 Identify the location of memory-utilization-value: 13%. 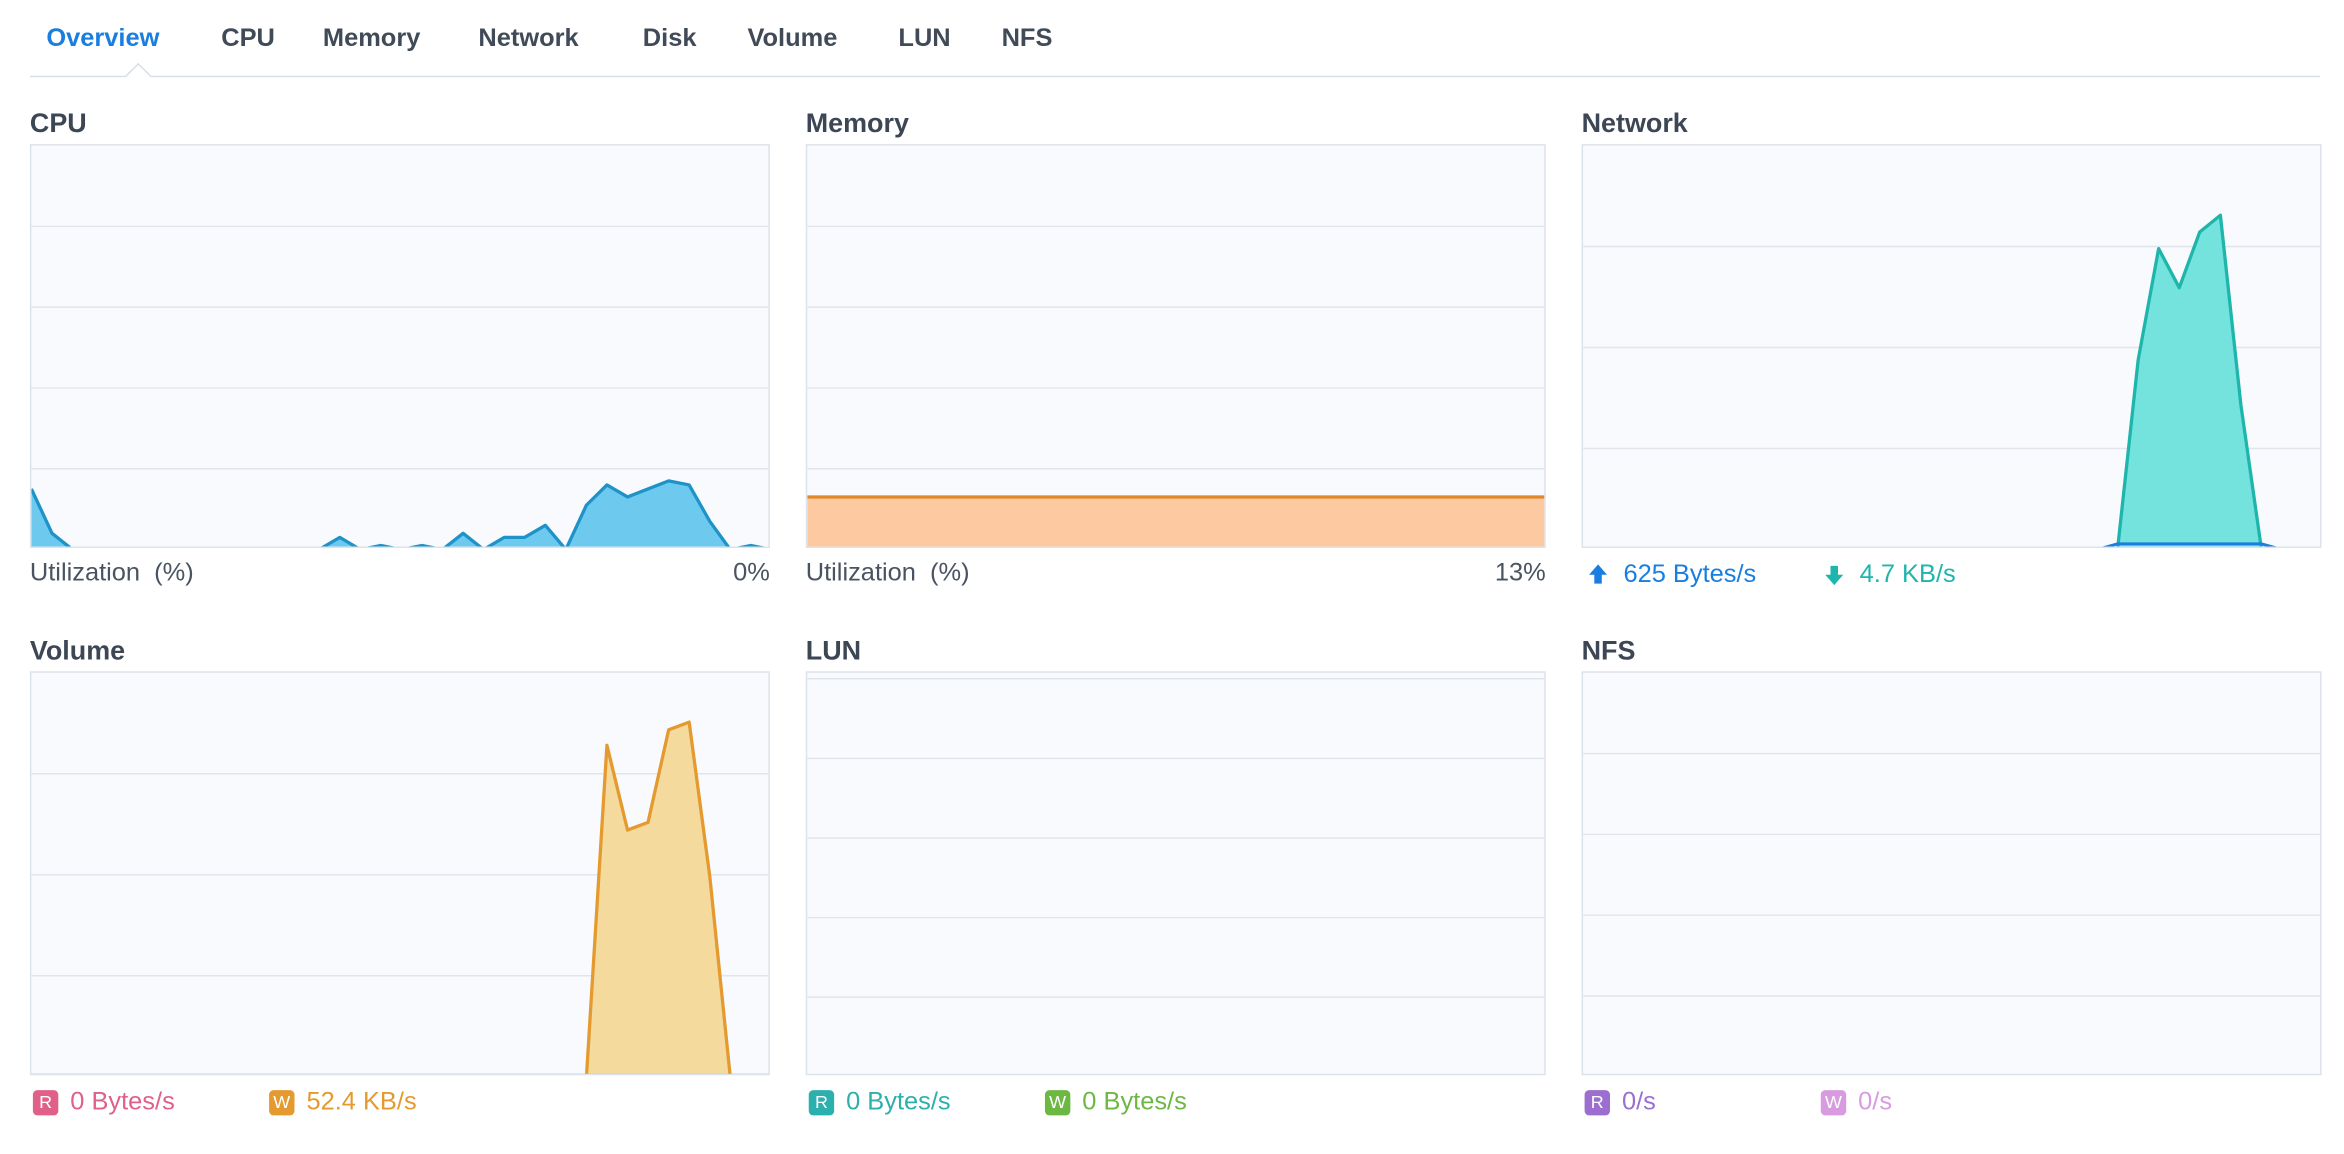
(1520, 572).